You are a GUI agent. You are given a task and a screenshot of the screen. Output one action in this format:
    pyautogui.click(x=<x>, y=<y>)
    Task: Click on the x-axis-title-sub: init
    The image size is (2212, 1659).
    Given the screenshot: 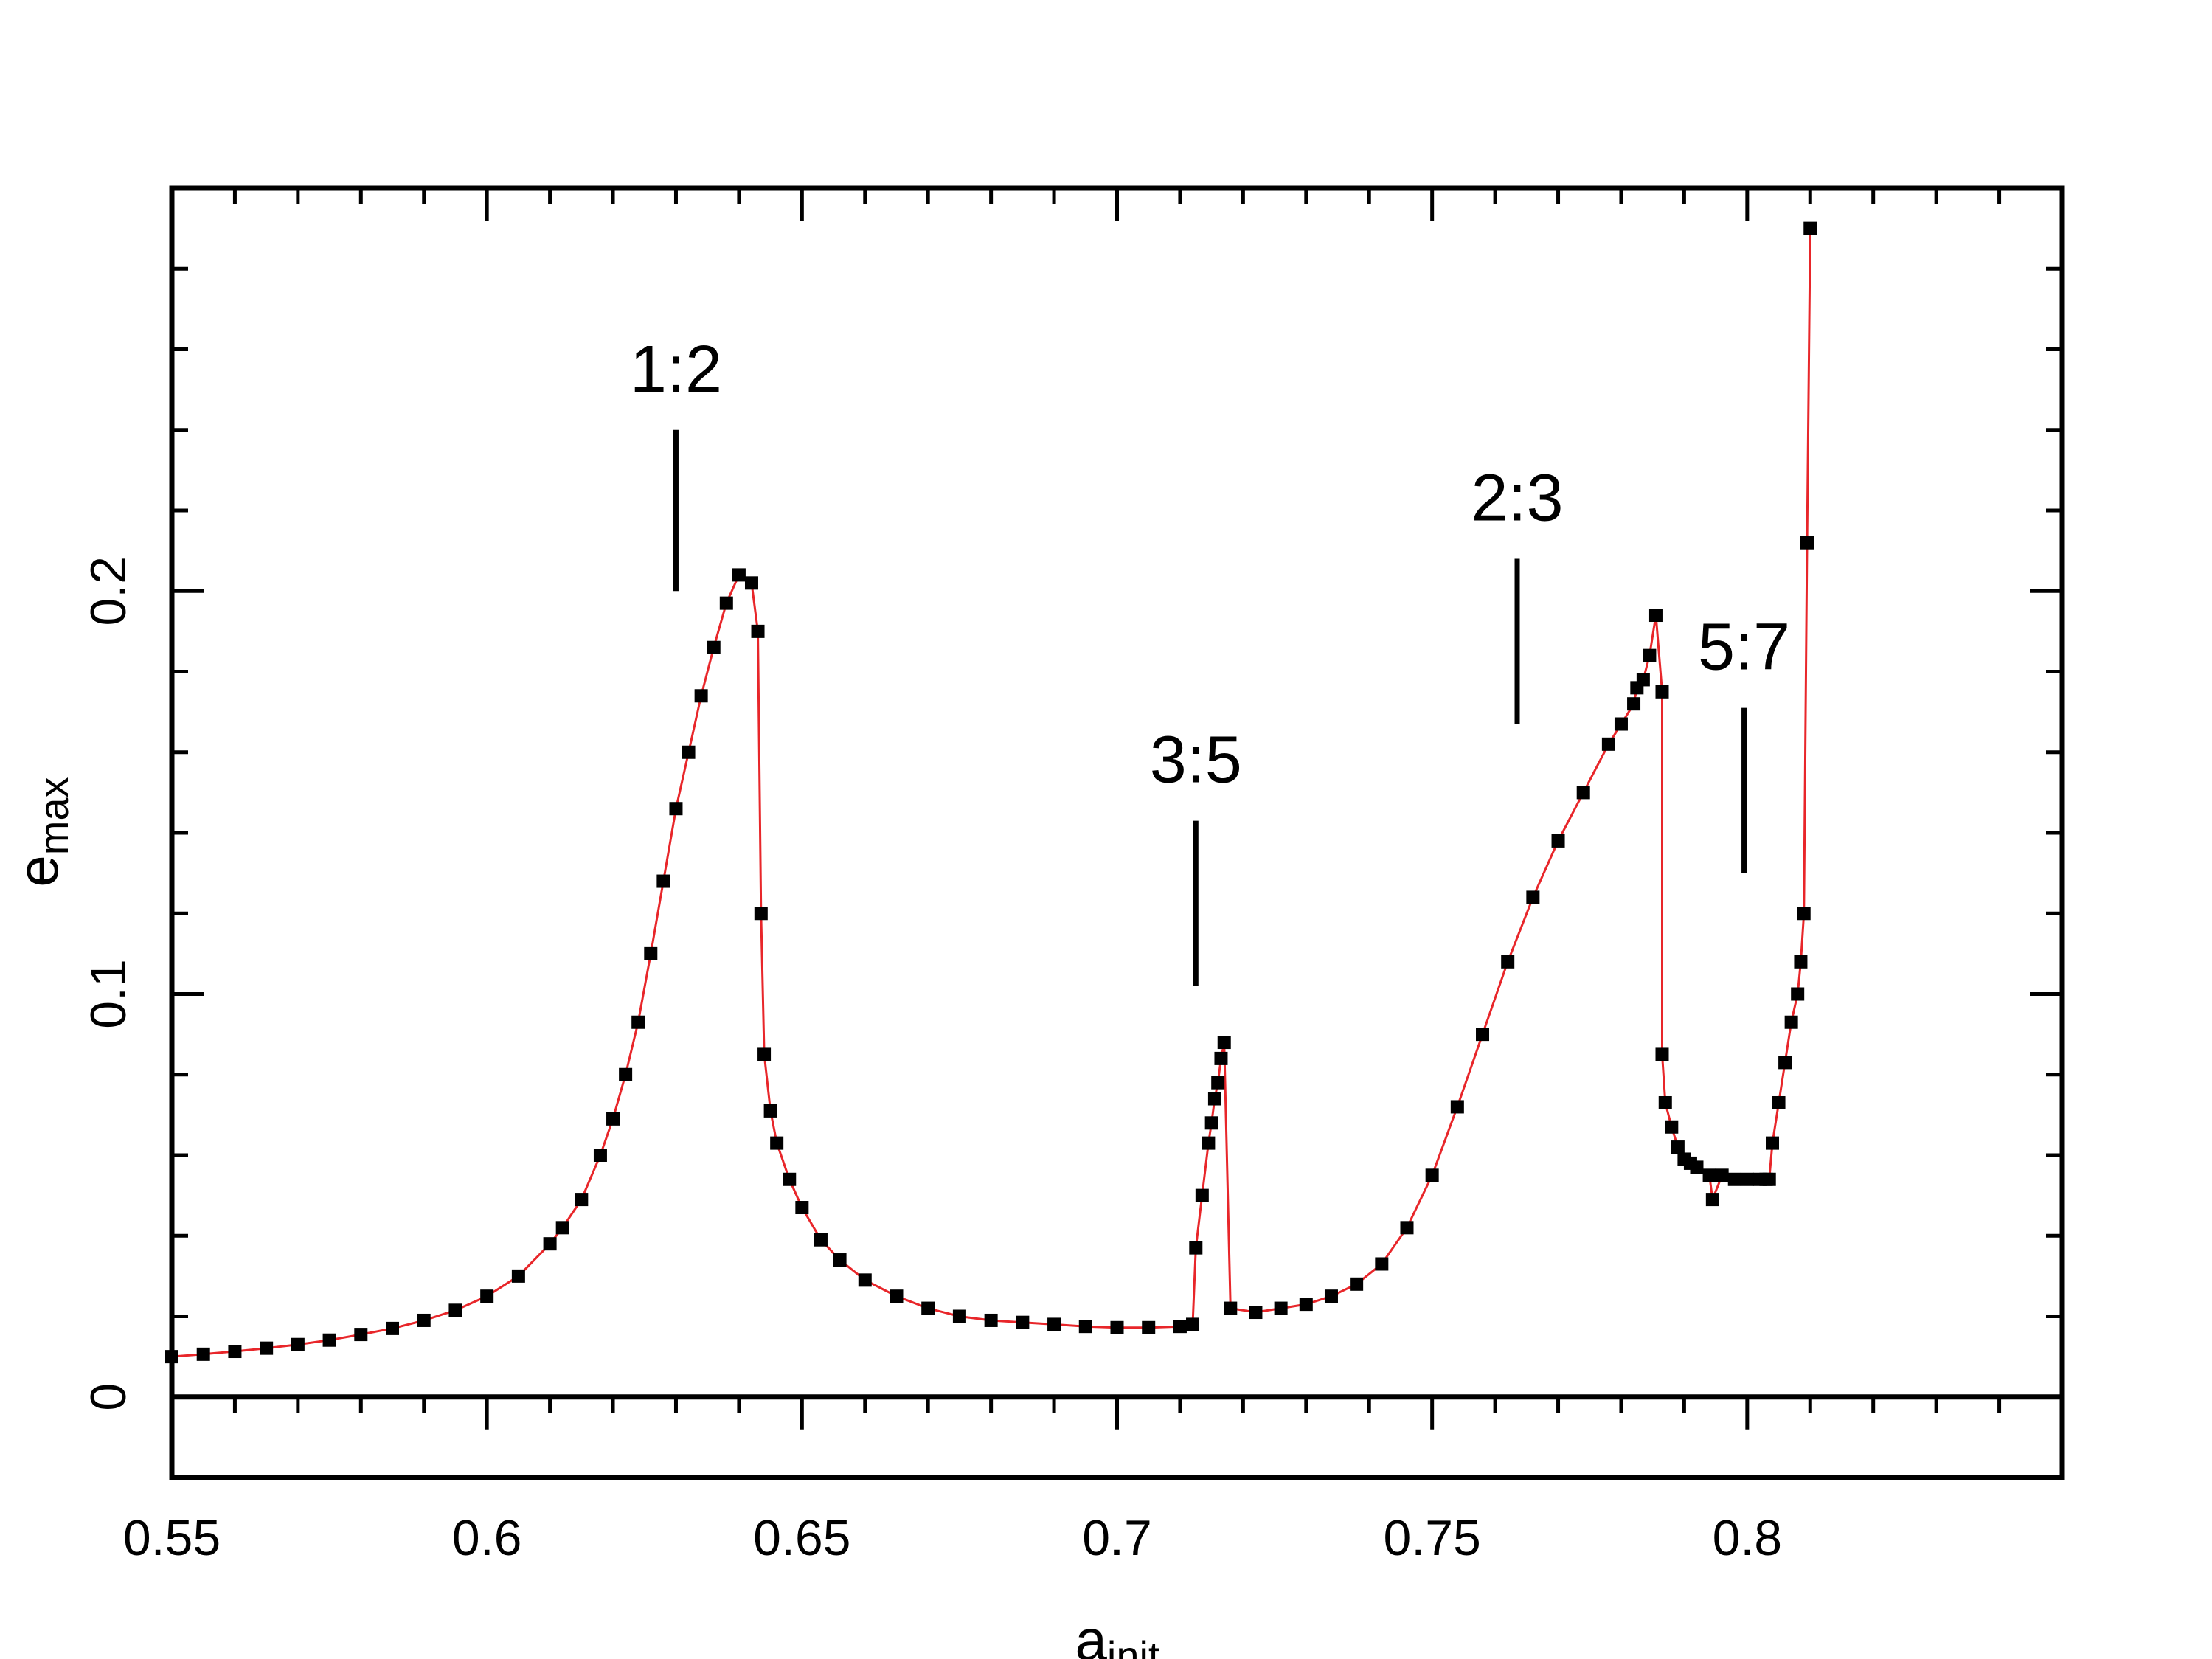 What is the action you would take?
    pyautogui.click(x=1134, y=1645)
    